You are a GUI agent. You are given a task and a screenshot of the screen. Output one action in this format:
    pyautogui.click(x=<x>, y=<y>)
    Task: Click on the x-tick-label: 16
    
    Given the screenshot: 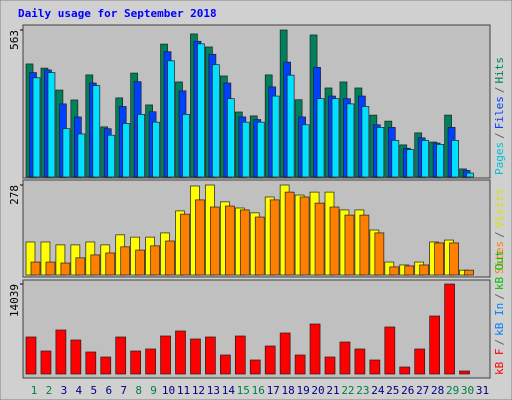 What is the action you would take?
    pyautogui.click(x=258, y=390)
    